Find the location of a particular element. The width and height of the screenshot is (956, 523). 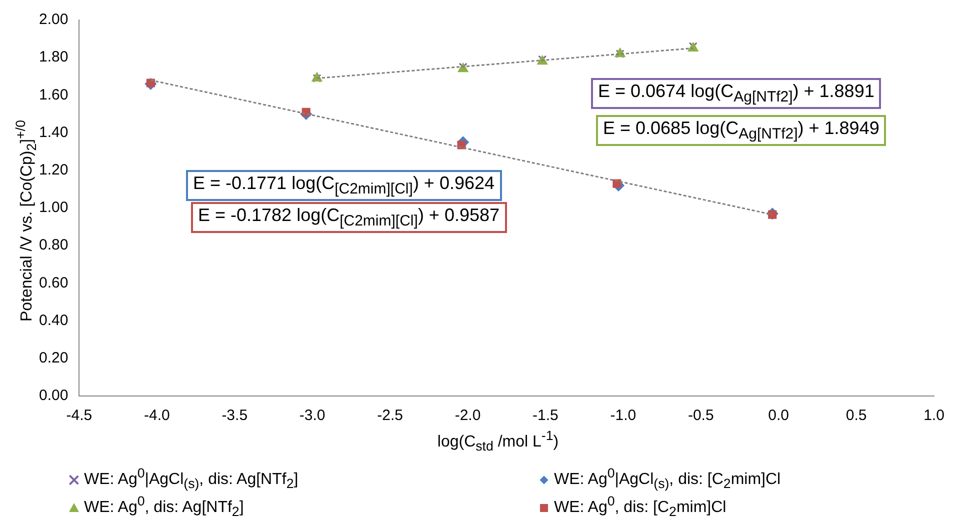

x-tick-label: -2.0 is located at coordinates (467, 415).